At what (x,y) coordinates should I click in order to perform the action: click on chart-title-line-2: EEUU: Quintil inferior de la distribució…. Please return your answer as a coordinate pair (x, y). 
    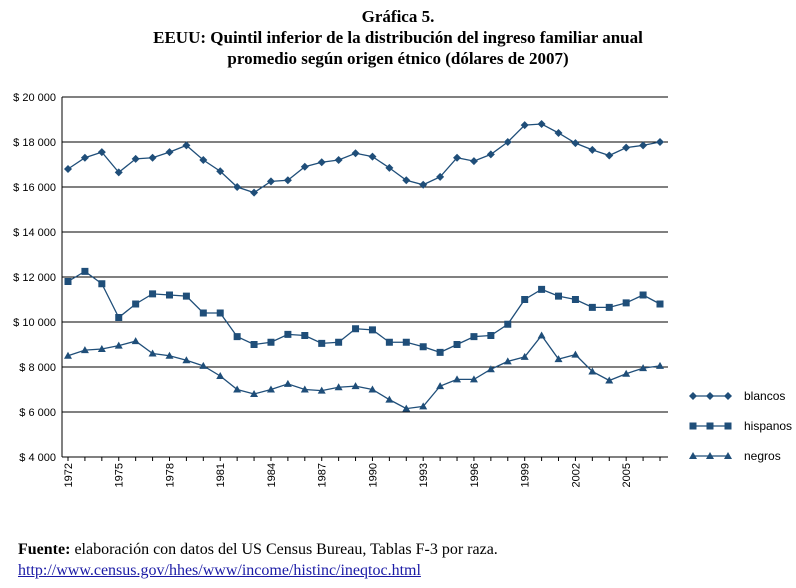
    Looking at the image, I should click on (398, 37).